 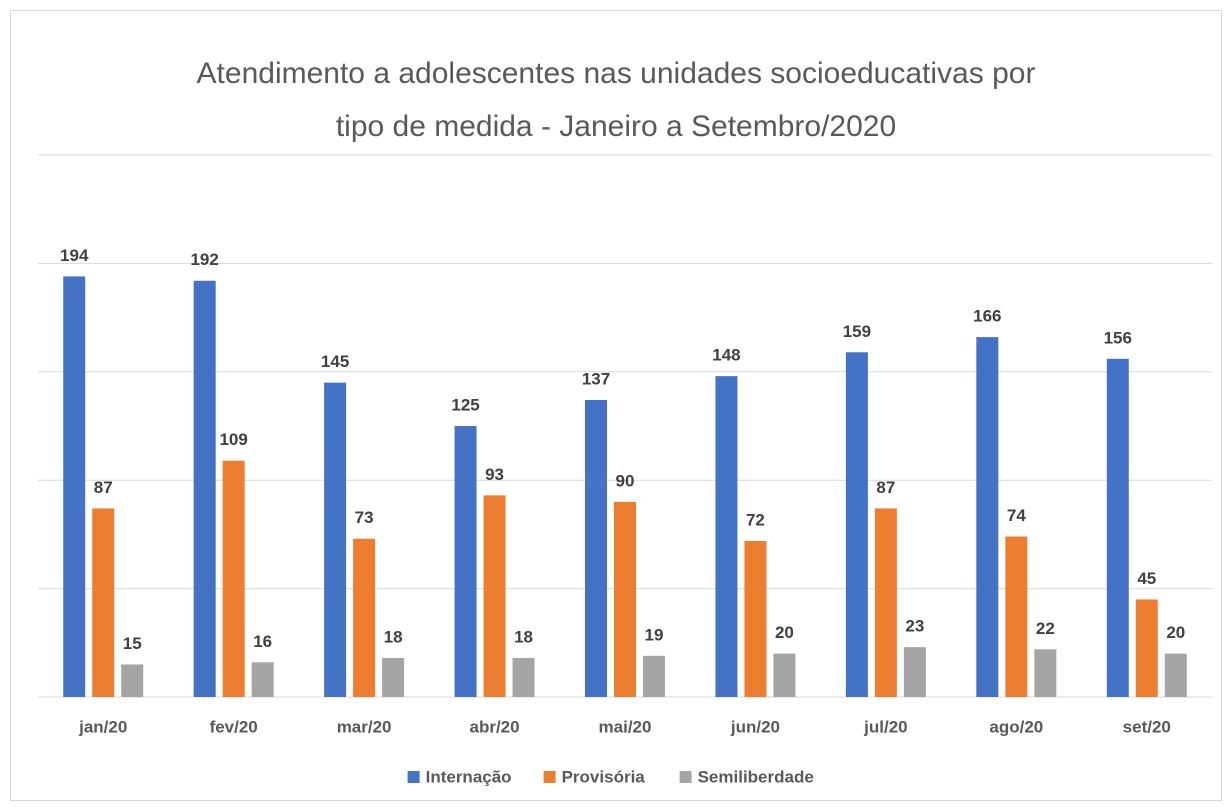 I want to click on x-tick-label: jul/20, so click(x=885, y=726).